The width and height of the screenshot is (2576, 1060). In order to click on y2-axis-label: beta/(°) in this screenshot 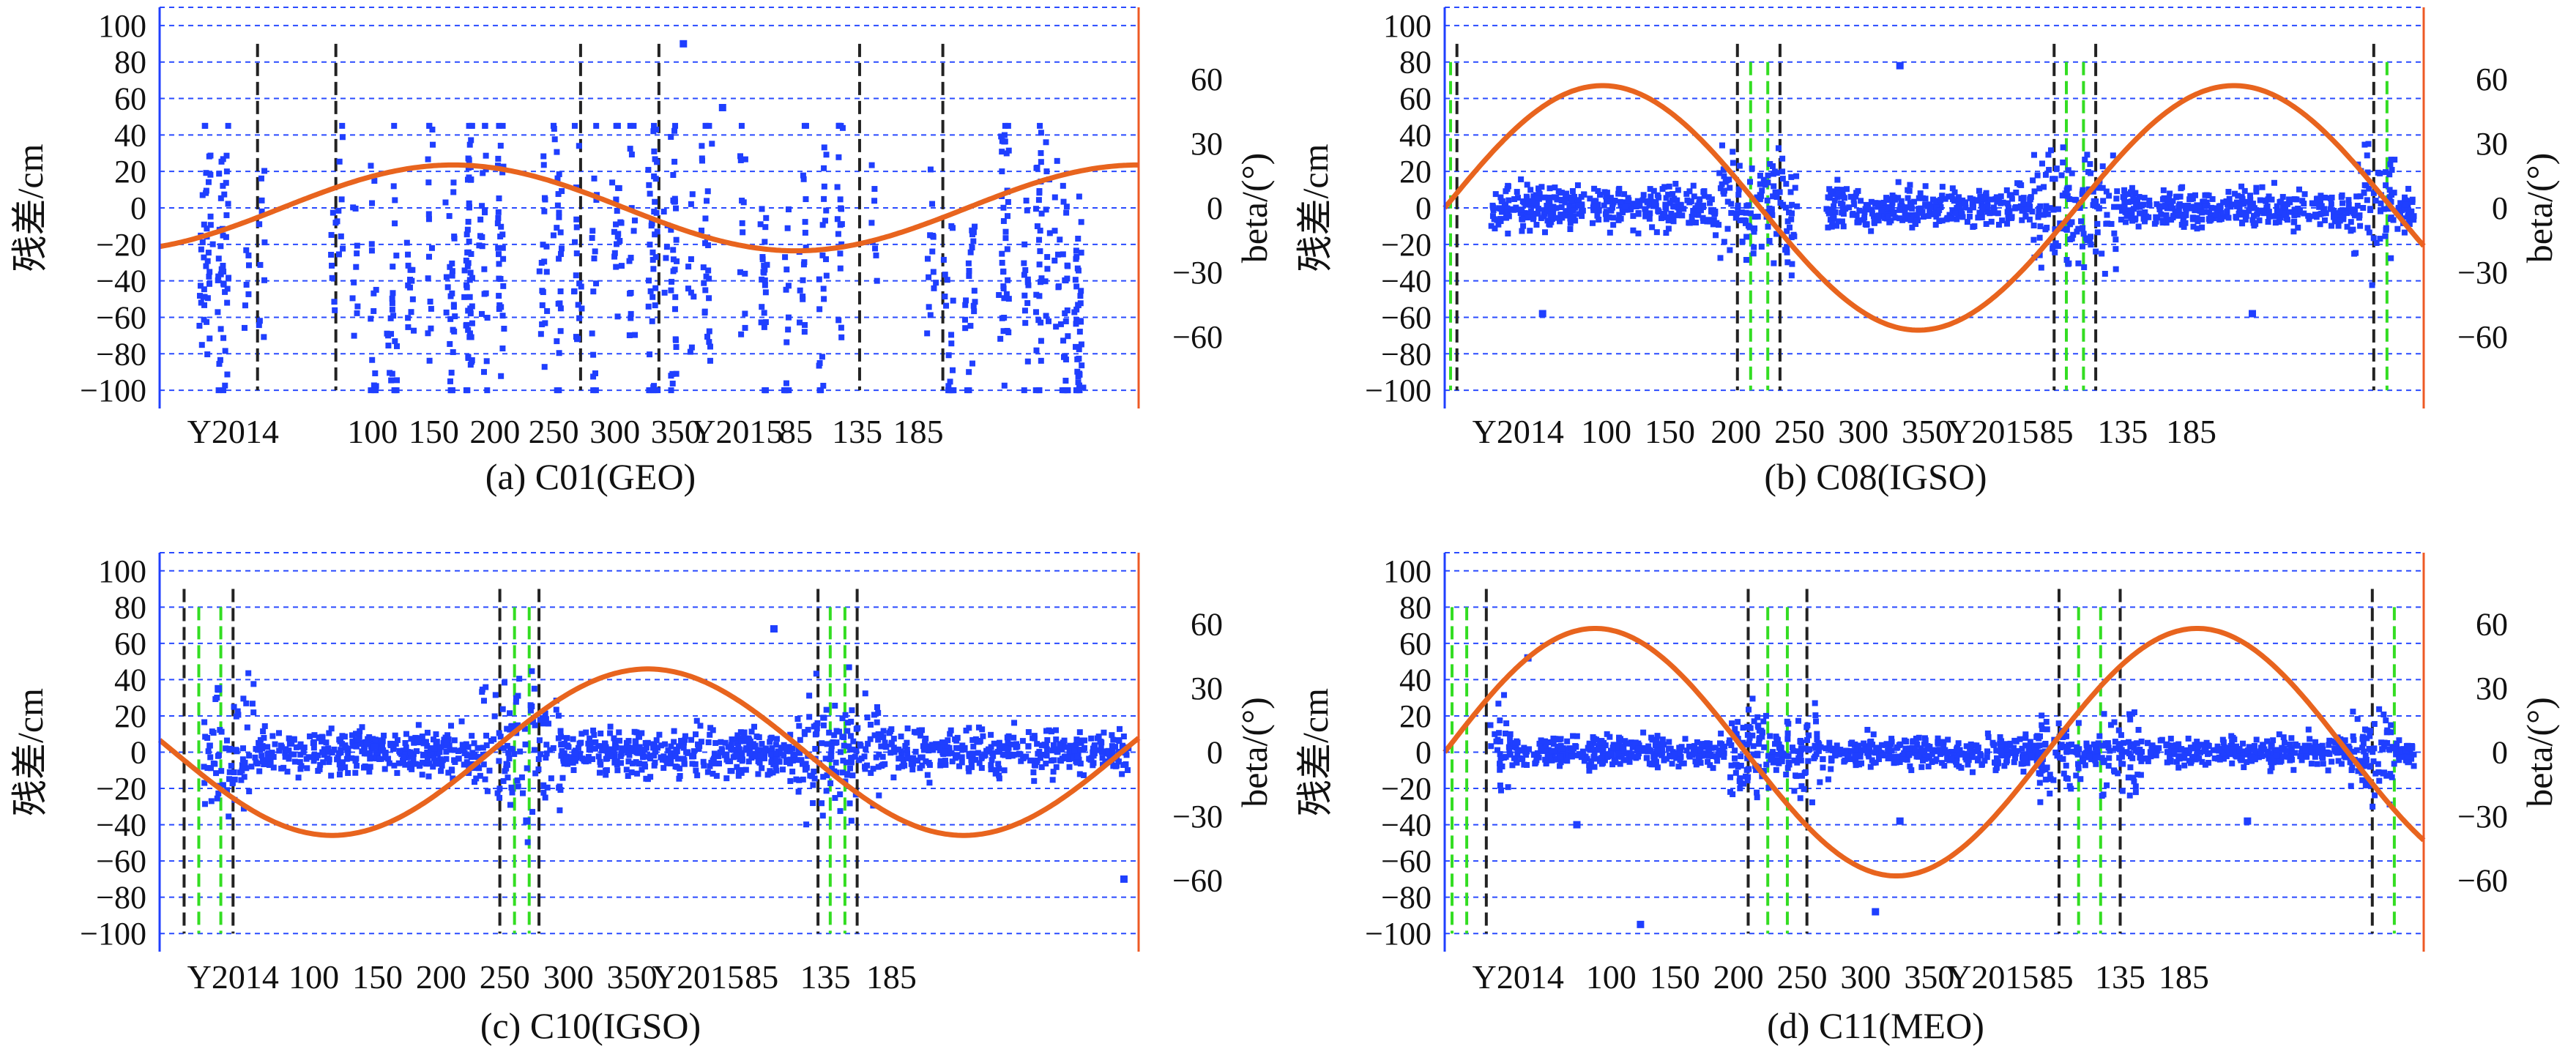, I will do `click(1254, 752)`.